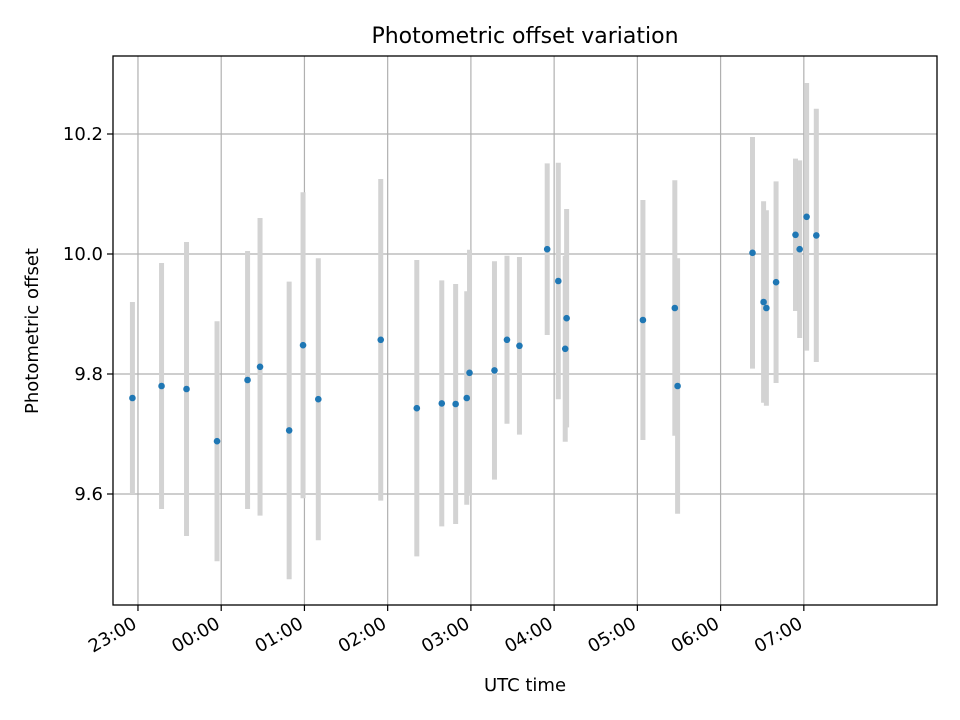 Image resolution: width=960 pixels, height=720 pixels. Describe the element at coordinates (611, 635) in the screenshot. I see `x-tick-label: 05:00` at that location.